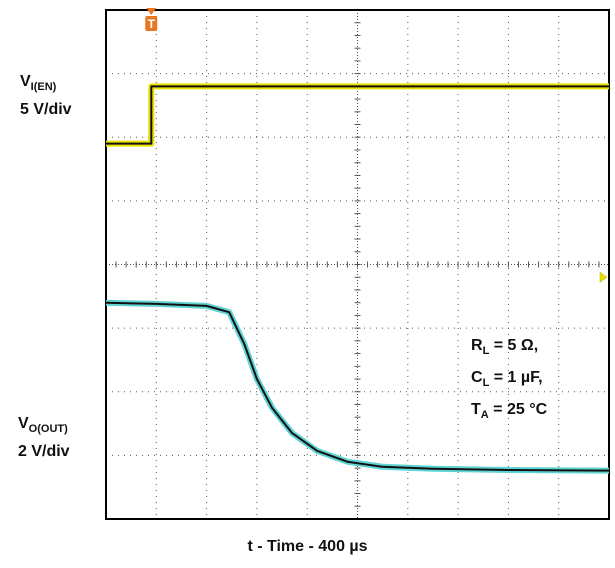 The width and height of the screenshot is (615, 568). Describe the element at coordinates (38, 83) in the screenshot. I see `enable-channel-label: VI(EN)` at that location.